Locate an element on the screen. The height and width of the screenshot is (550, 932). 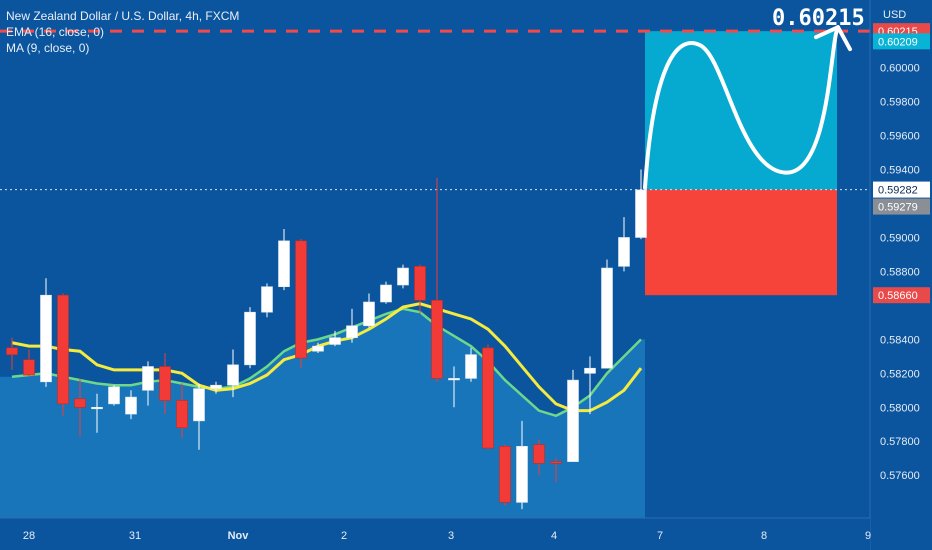
price-tag-ema-bg is located at coordinates (901, 41).